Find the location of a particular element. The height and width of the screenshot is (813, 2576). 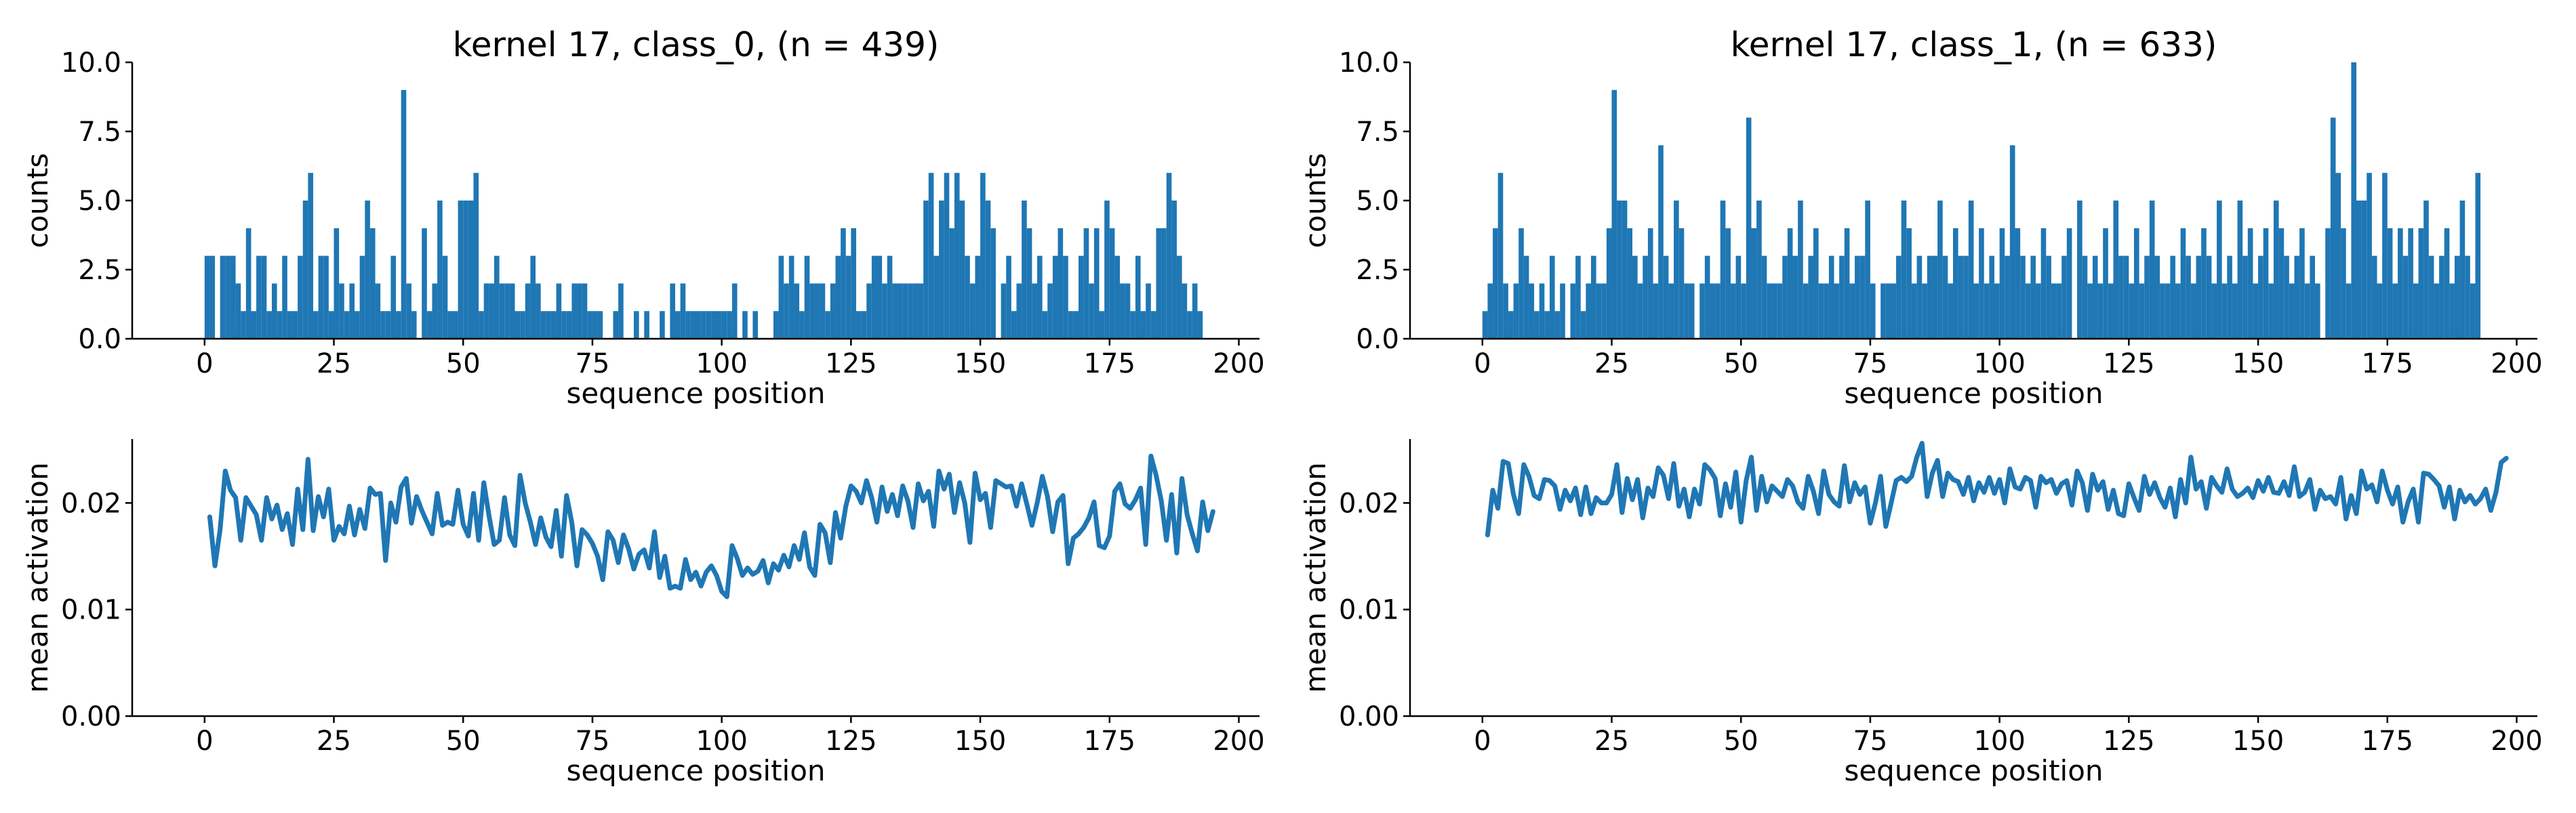

x-axis-label: sequence position is located at coordinates (1973, 393).